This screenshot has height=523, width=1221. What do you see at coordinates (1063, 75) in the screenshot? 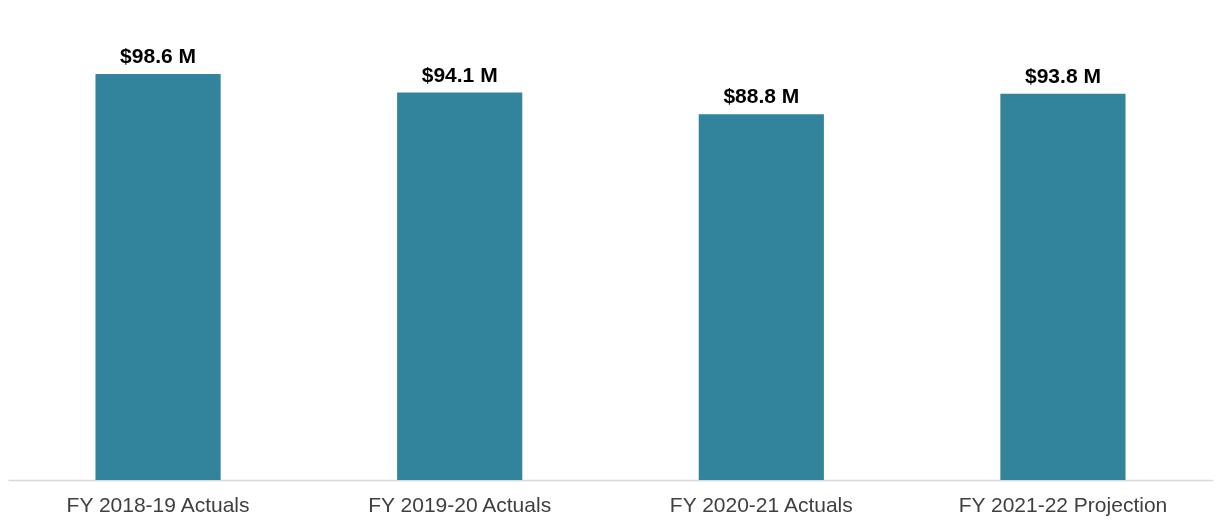
I see `data-label: $93.8 M` at bounding box center [1063, 75].